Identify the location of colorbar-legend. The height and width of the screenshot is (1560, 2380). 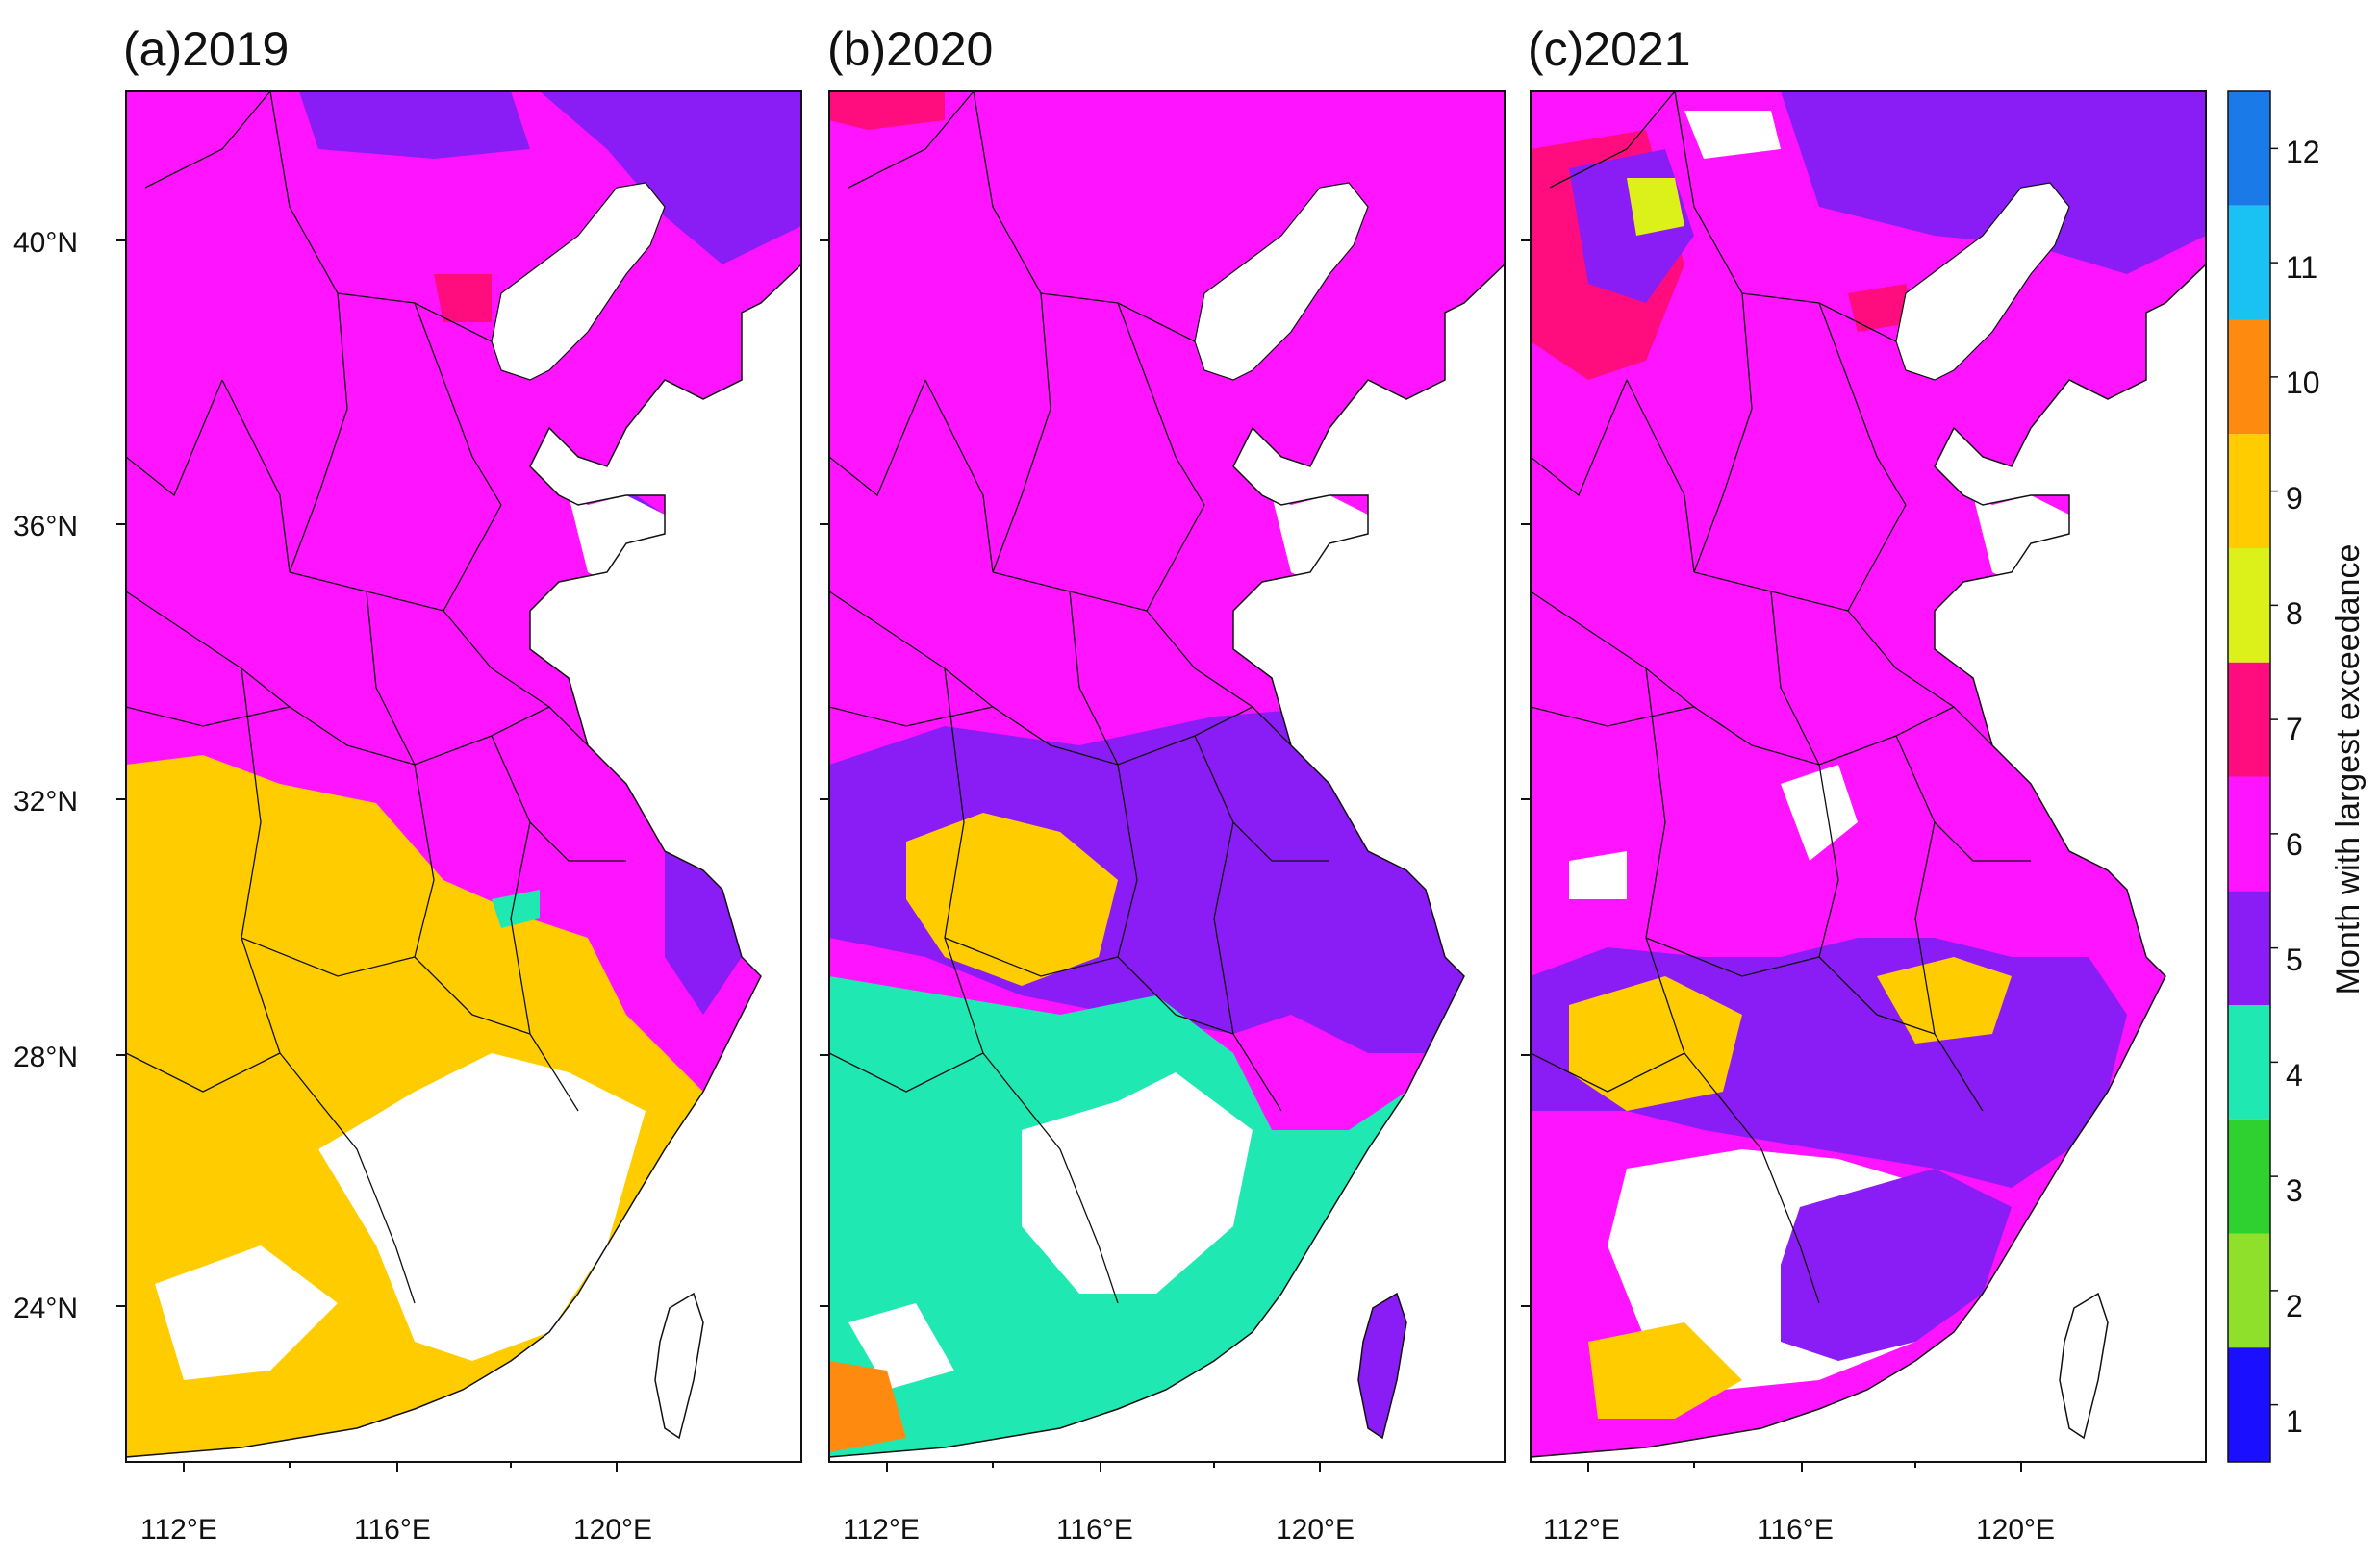
(2252, 777).